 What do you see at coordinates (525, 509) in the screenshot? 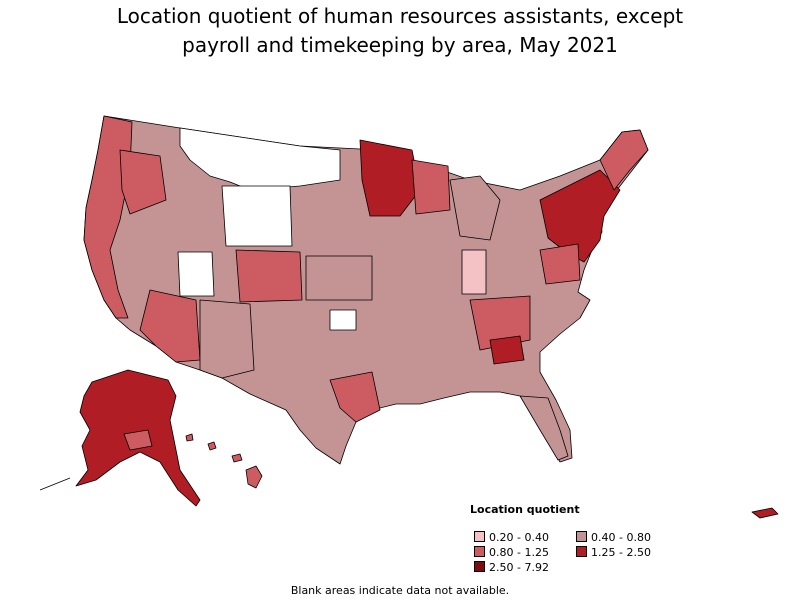
I see `legend-title: Location quotient` at bounding box center [525, 509].